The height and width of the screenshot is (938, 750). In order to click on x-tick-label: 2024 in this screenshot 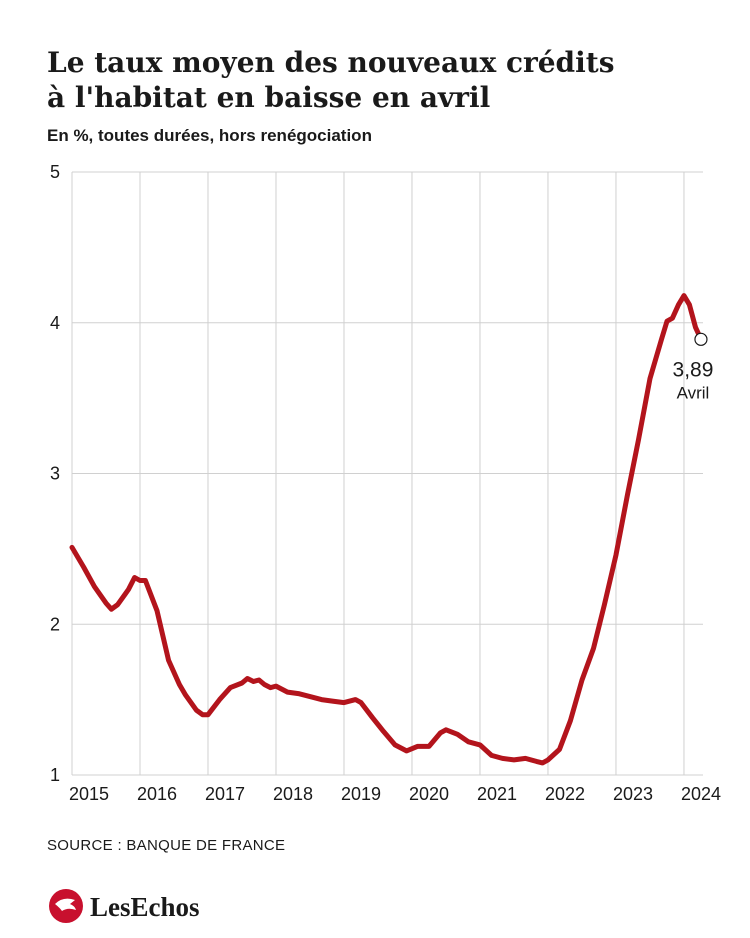, I will do `click(701, 794)`.